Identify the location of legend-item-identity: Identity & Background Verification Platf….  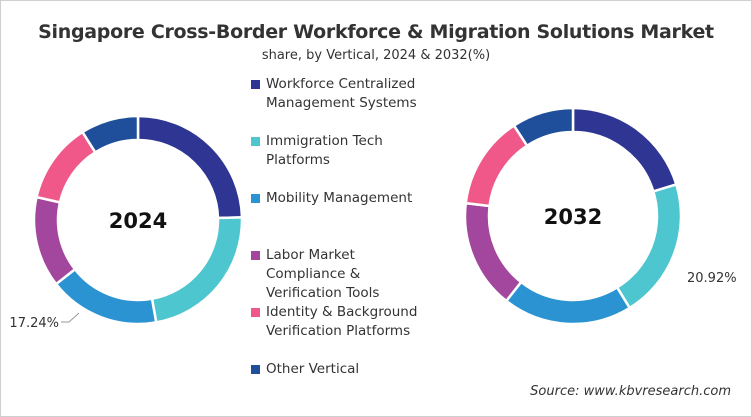
(343, 322).